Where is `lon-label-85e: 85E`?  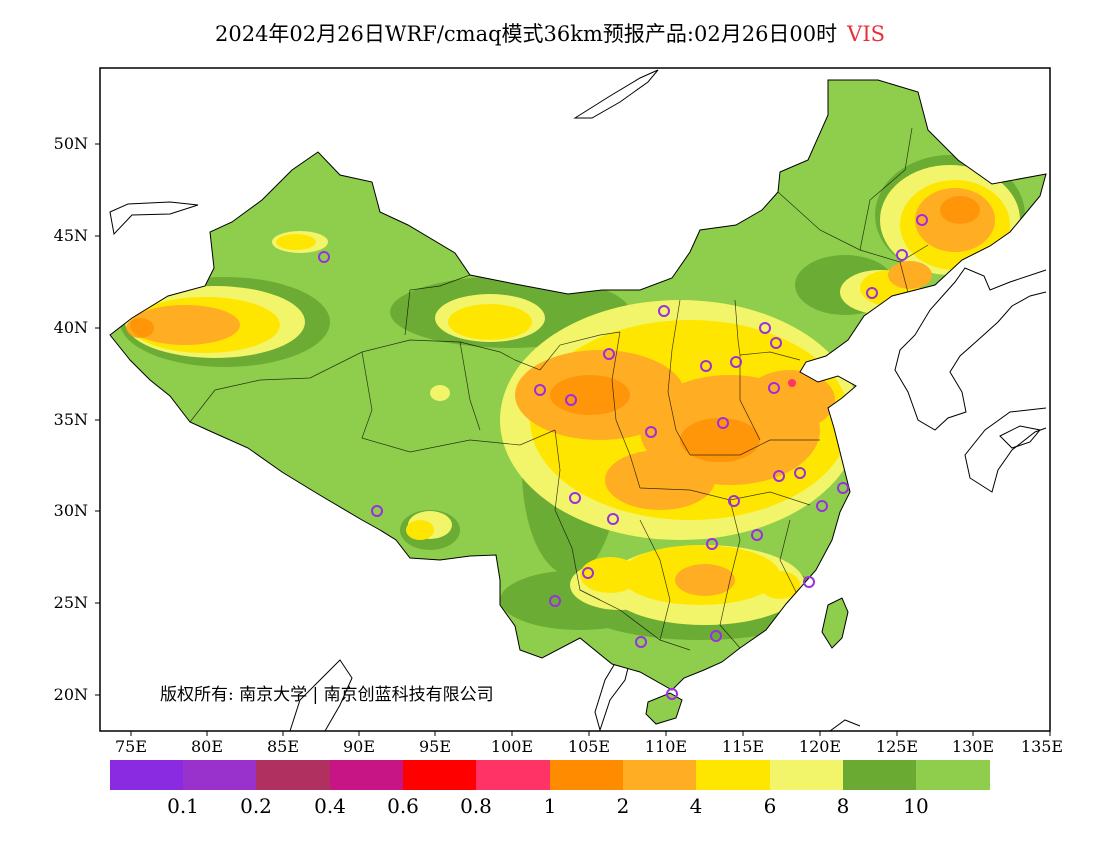
lon-label-85e: 85E is located at coordinates (283, 746).